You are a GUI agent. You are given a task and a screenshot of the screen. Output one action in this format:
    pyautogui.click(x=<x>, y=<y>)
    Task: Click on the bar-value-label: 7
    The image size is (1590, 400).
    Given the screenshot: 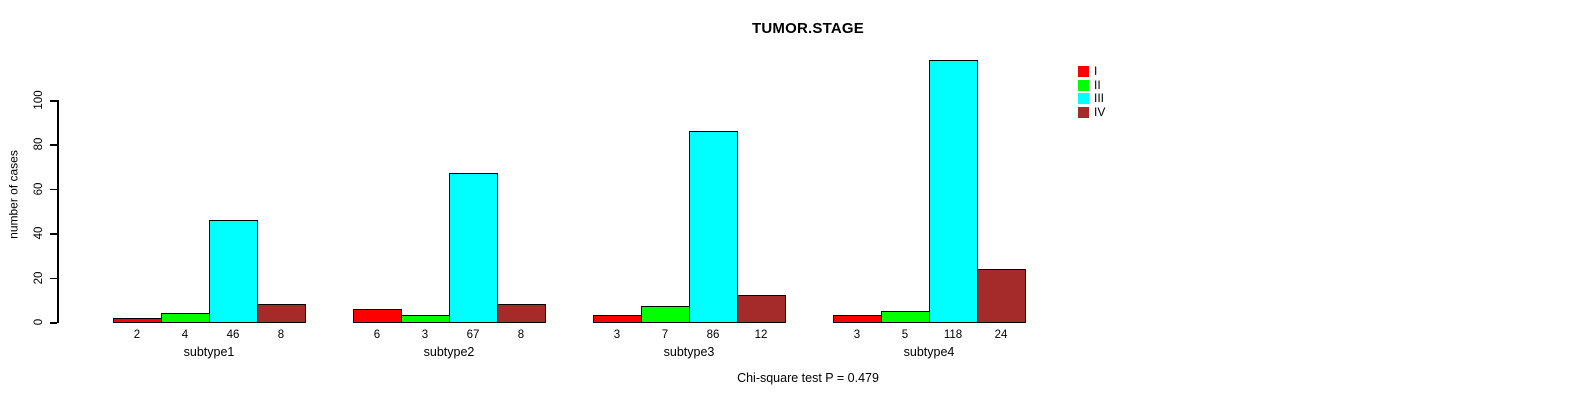 What is the action you would take?
    pyautogui.click(x=665, y=335)
    